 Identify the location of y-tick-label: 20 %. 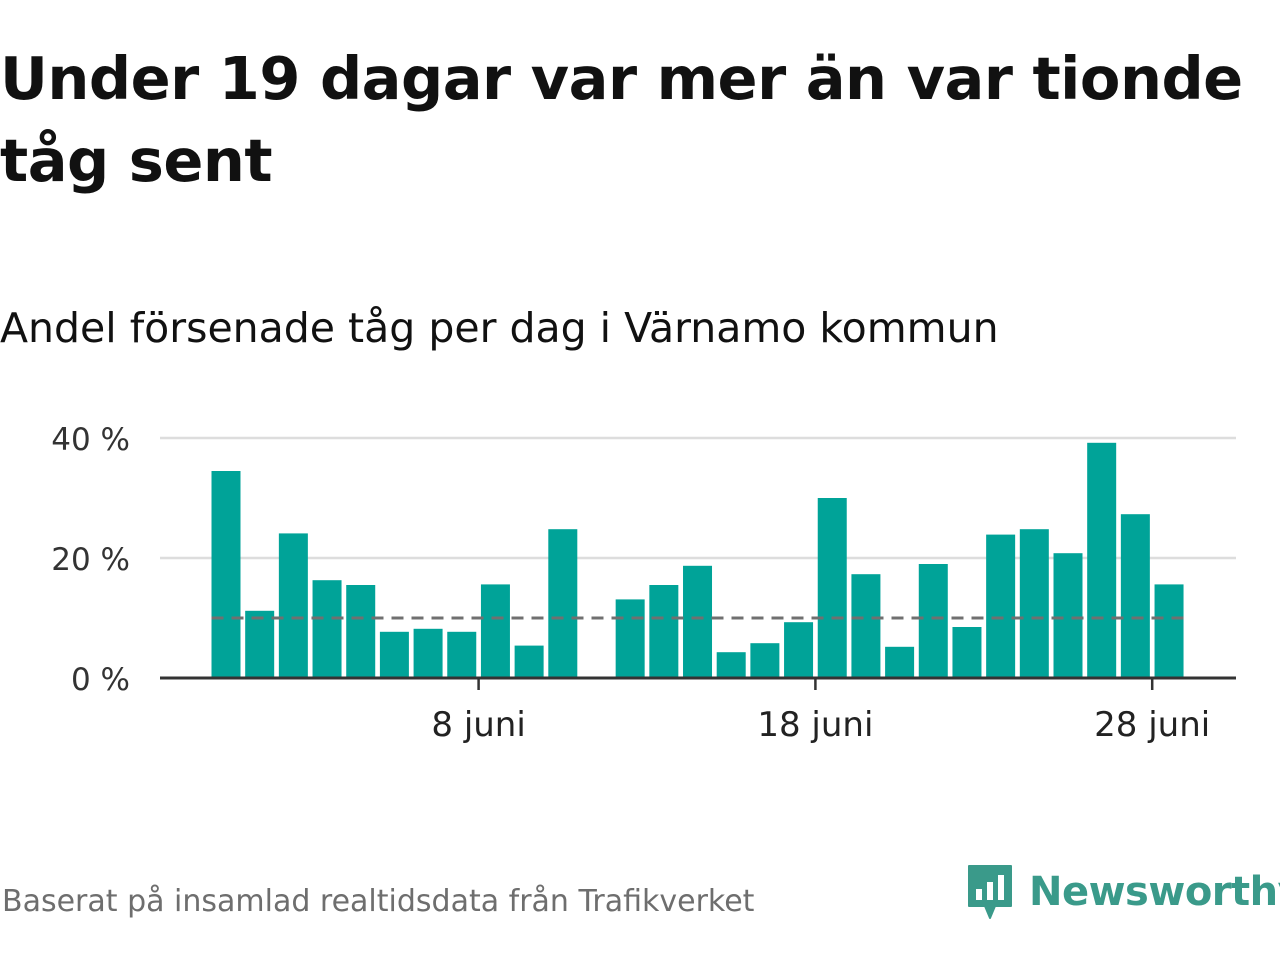
(90, 560).